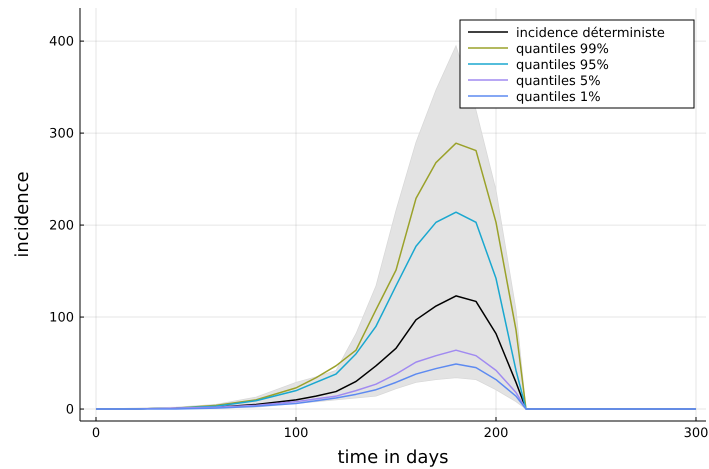 This screenshot has height=469, width=709. What do you see at coordinates (61, 42) in the screenshot?
I see `y-tick-label: 400` at bounding box center [61, 42].